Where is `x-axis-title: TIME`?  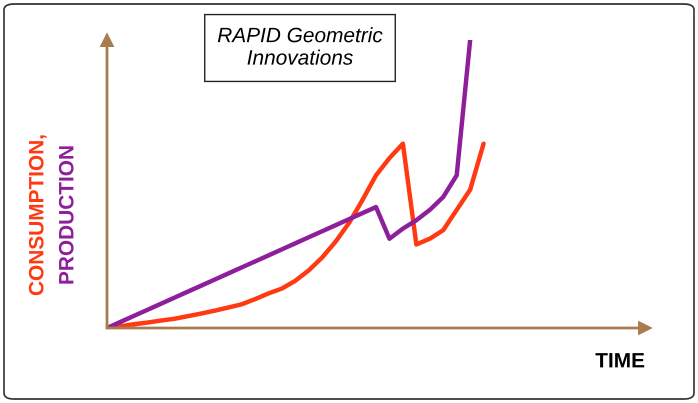
x-axis-title: TIME is located at coordinates (619, 360).